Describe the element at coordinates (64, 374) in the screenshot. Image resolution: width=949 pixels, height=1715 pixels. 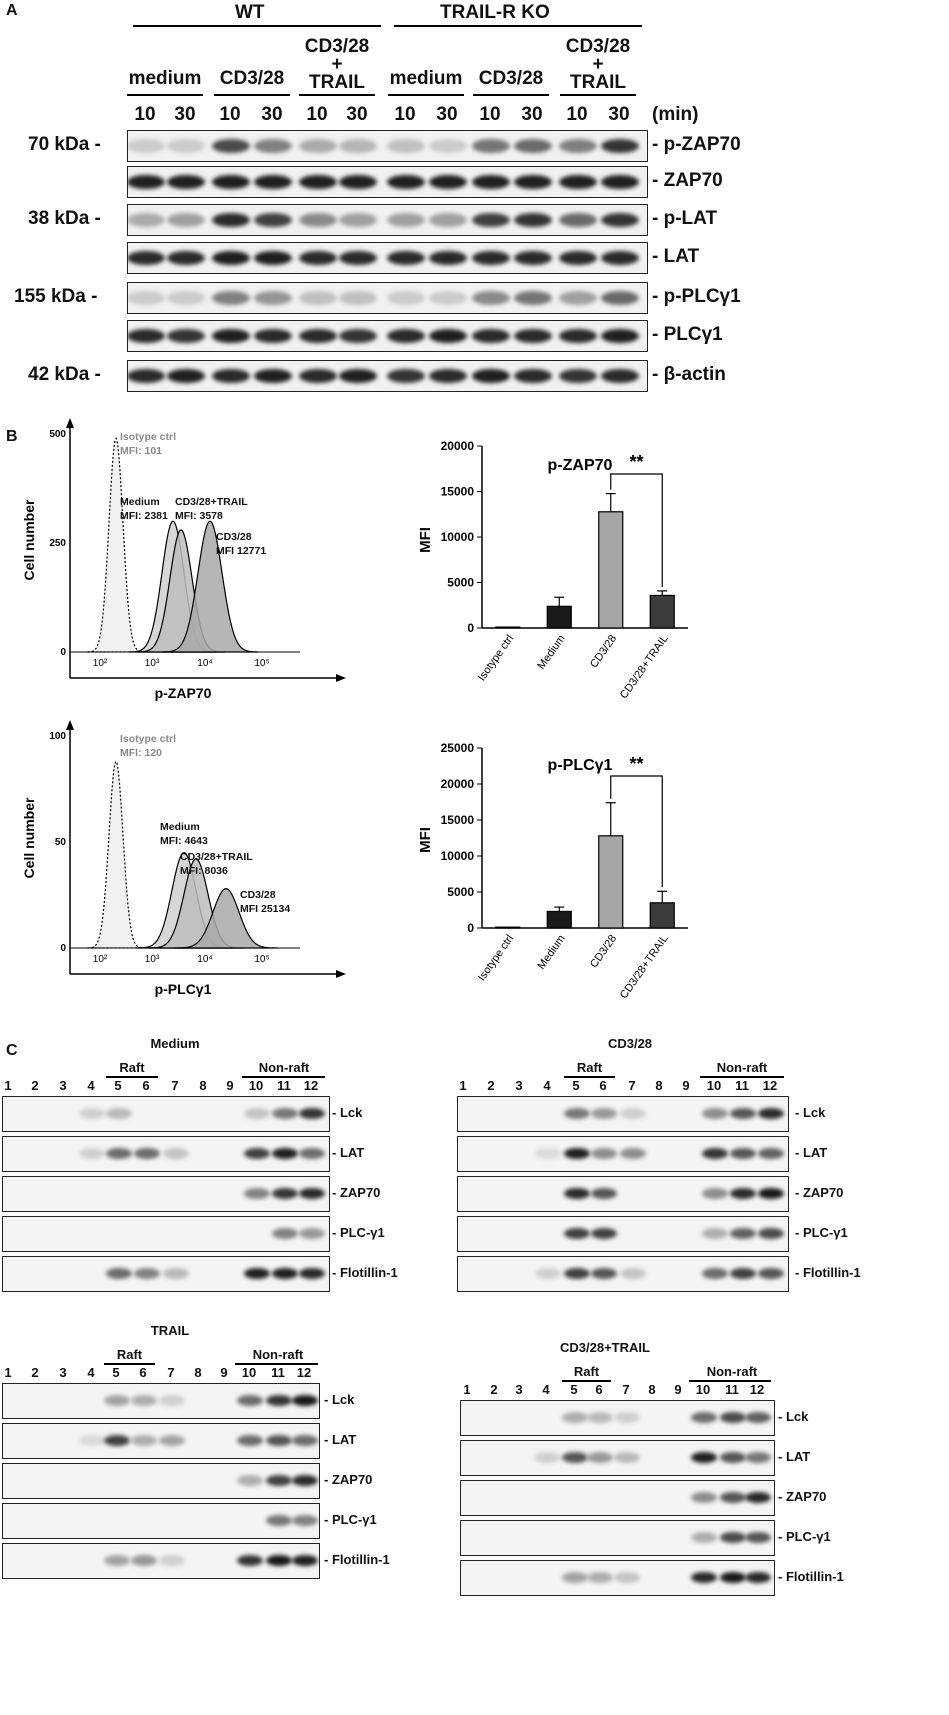
I see `blot-mw-label: 42 kDa -` at that location.